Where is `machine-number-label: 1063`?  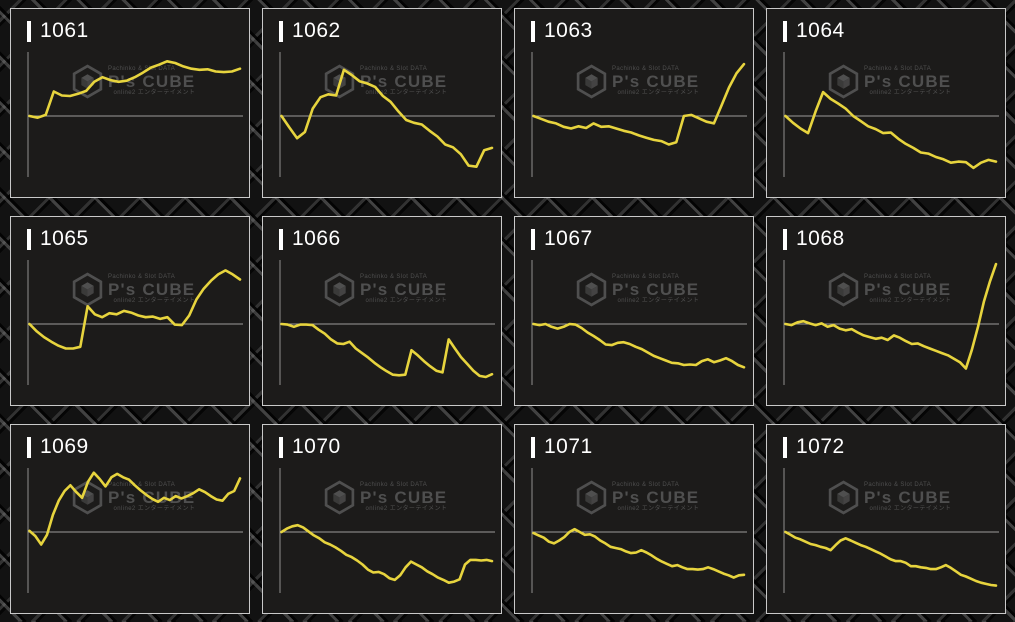 machine-number-label: 1063 is located at coordinates (568, 30).